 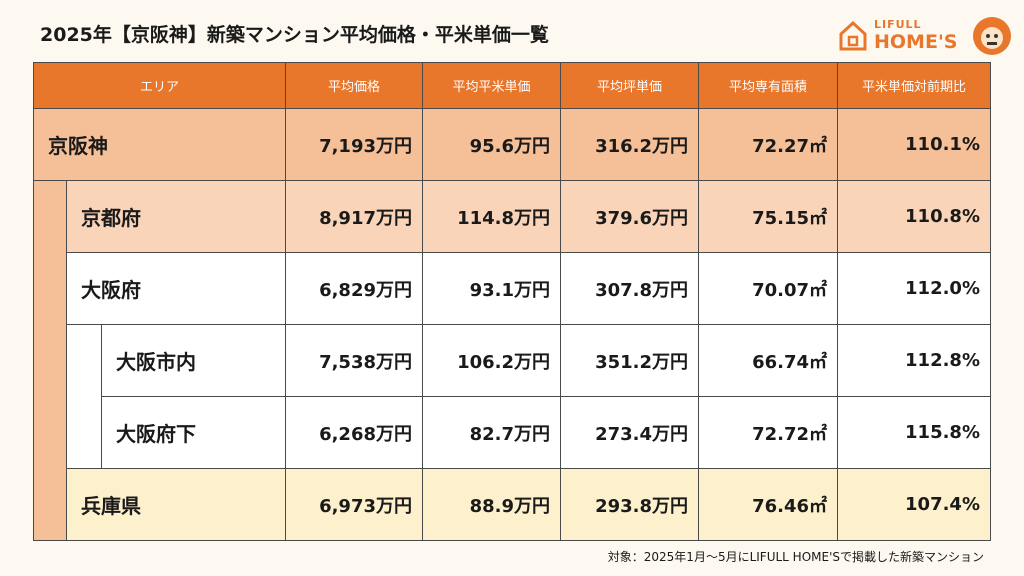 I want to click on column-header: エリア, so click(x=159, y=85).